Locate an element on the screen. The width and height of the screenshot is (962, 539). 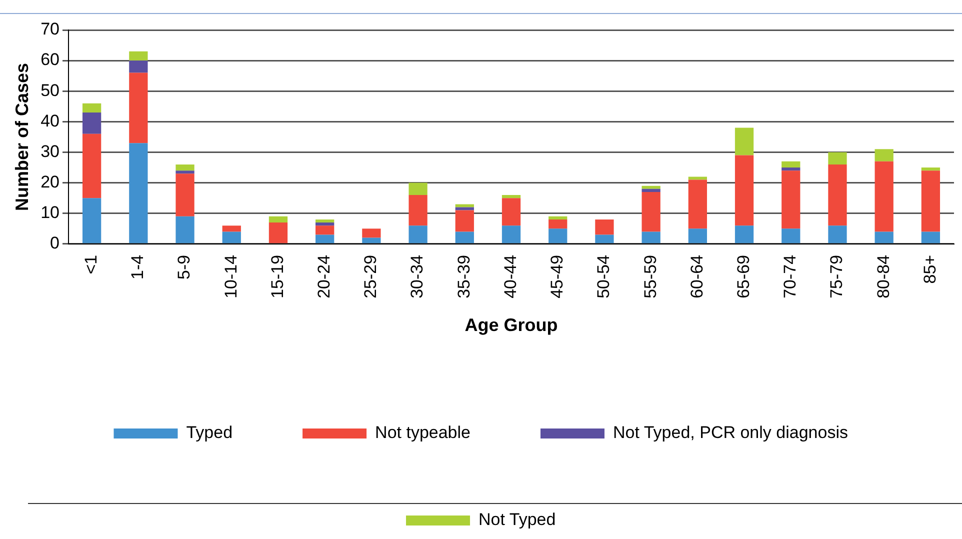
y-tick-label: 70 is located at coordinates (50, 29).